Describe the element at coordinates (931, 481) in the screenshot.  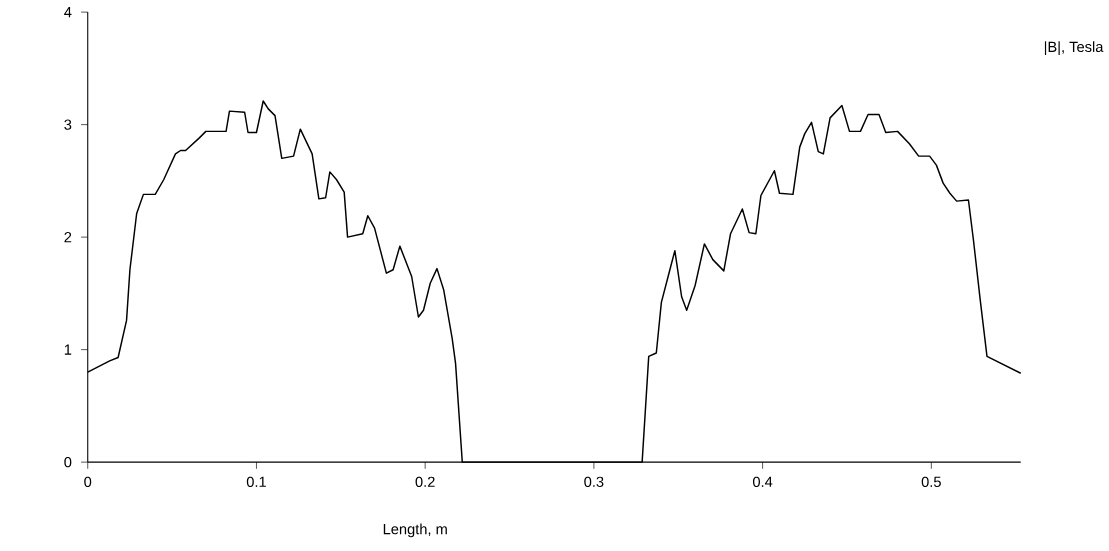
I see `x-tick-label: 0.5` at that location.